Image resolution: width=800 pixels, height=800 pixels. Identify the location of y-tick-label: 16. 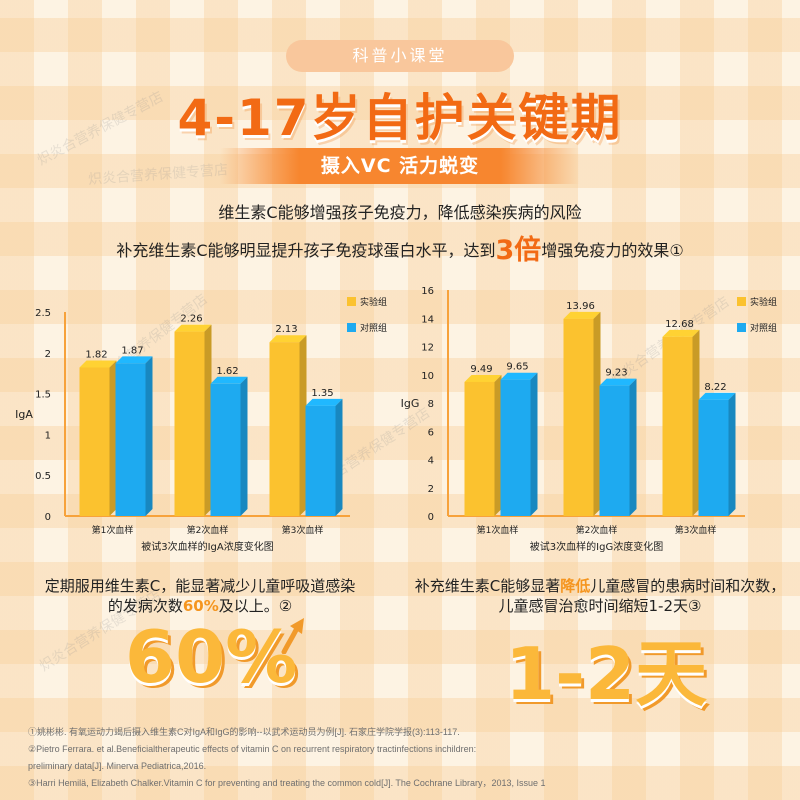
(427, 291).